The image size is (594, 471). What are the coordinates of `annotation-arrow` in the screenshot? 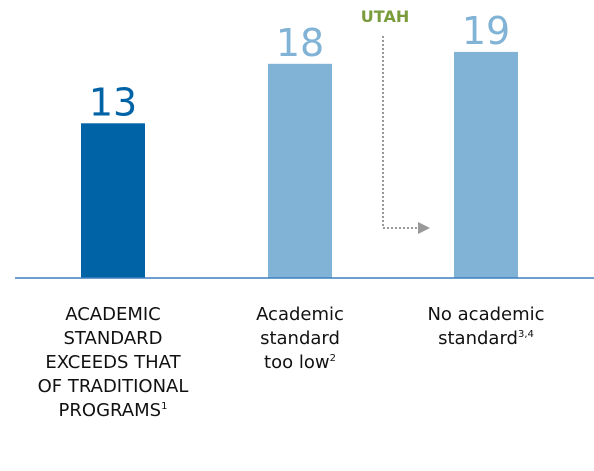 It's located at (401, 132).